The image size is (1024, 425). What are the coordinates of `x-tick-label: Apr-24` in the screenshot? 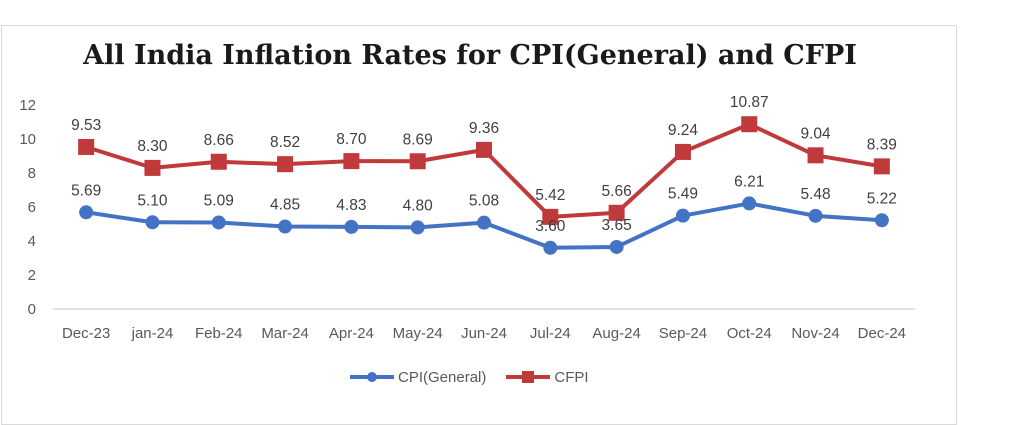 It's located at (351, 333).